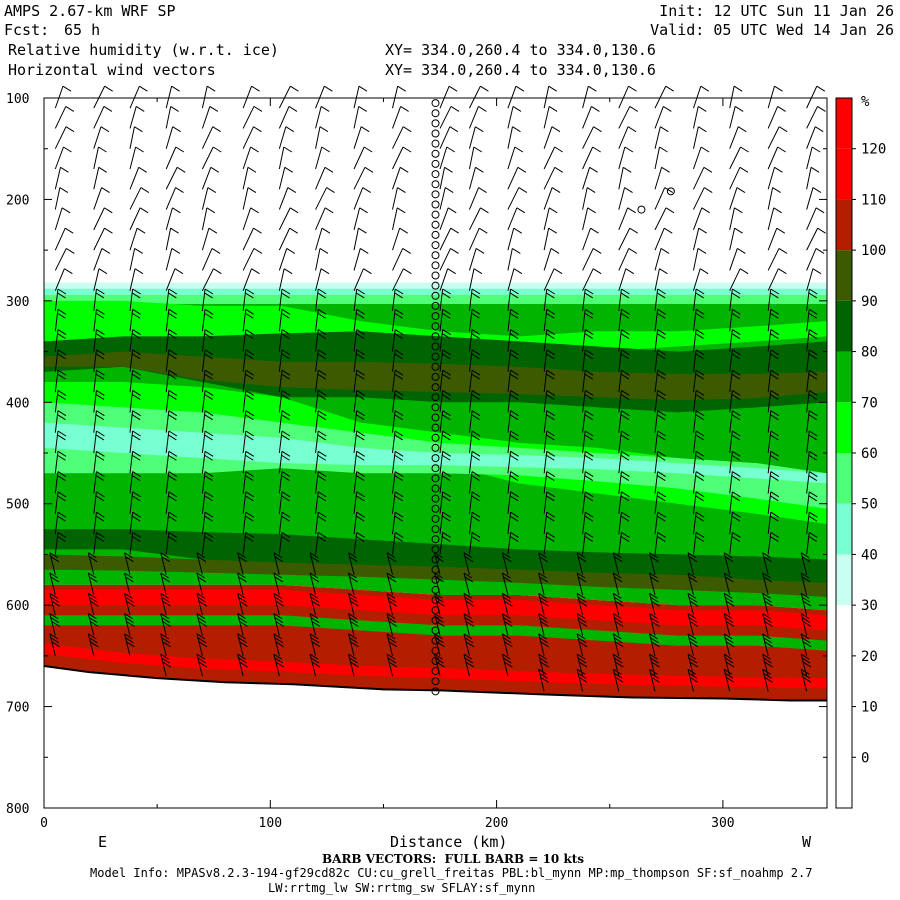 The image size is (900, 900). I want to click on field-name-rh: Relative humidity (w.r.t. ice), so click(143, 50).